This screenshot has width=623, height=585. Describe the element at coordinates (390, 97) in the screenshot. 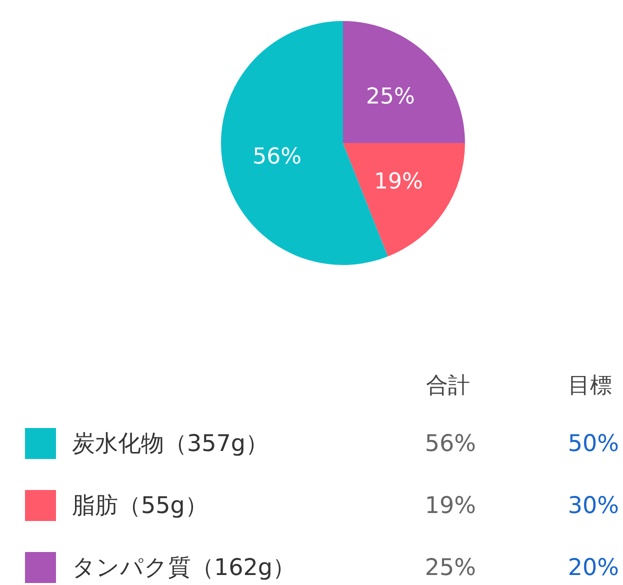

I see `data-label: 25%` at that location.